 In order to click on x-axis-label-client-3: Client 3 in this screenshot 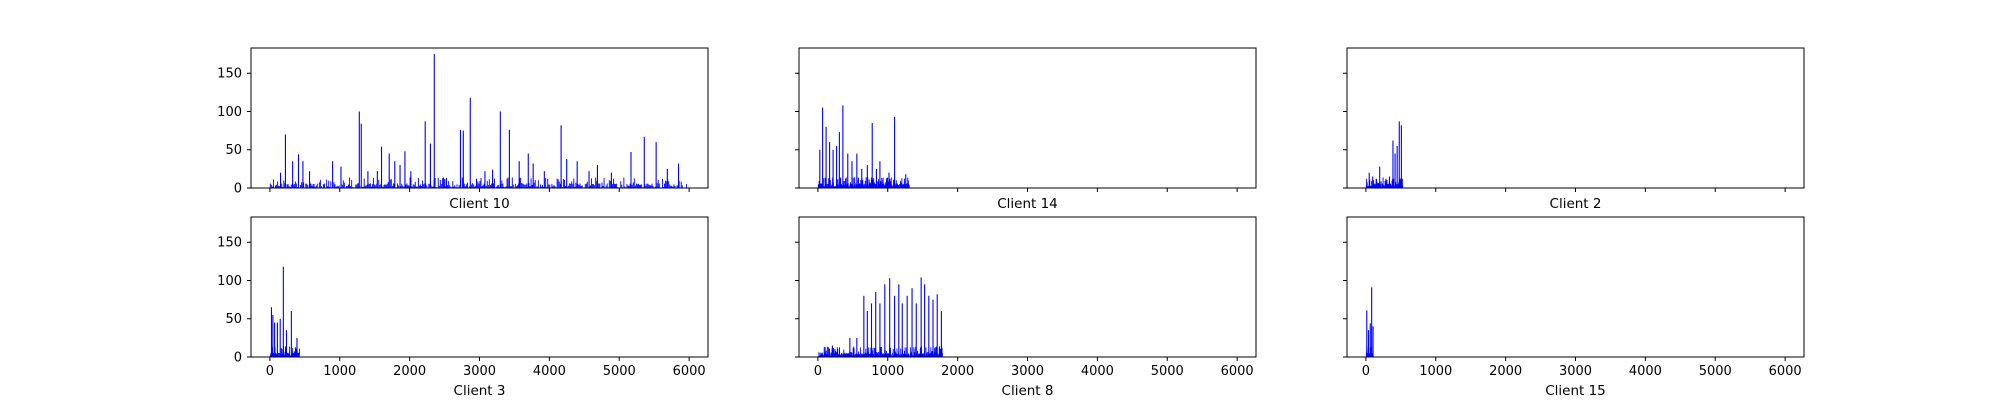, I will do `click(480, 391)`.